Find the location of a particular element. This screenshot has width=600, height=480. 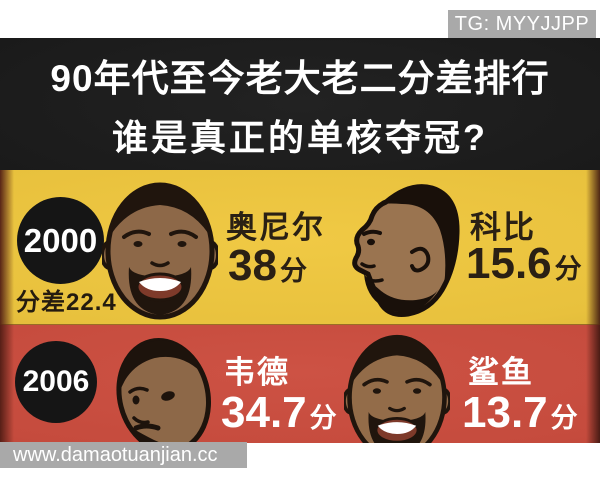

player-score-oneal: 38 分 is located at coordinates (267, 266).